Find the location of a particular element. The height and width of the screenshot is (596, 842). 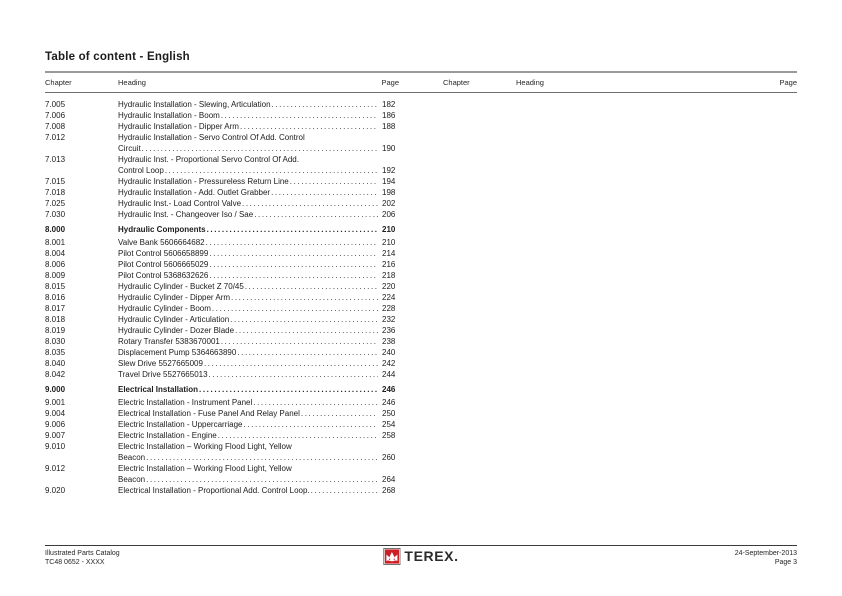

column-header-page: Page is located at coordinates (390, 82).